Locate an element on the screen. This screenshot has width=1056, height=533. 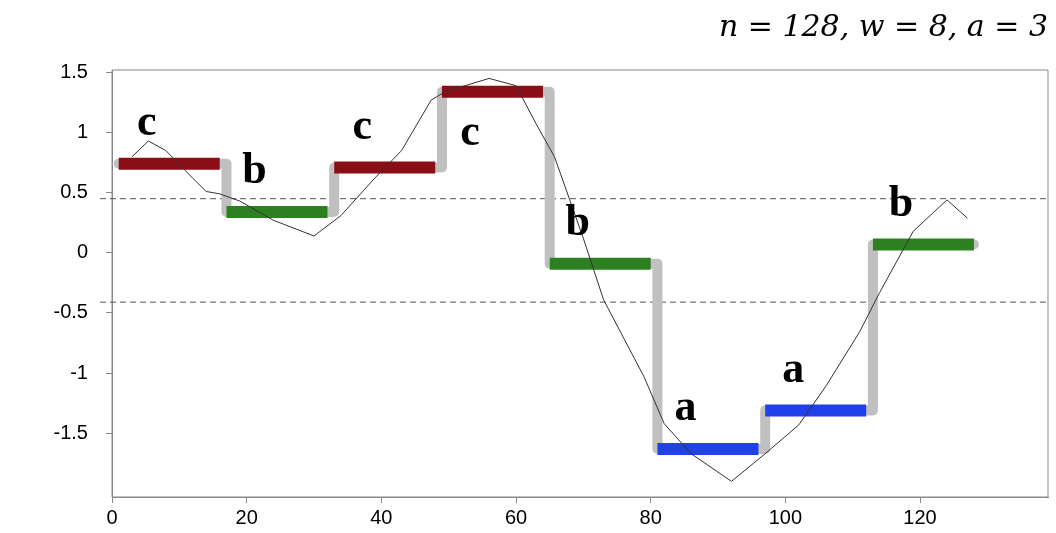
y-tick-label: -0.5 is located at coordinates (70, 311).